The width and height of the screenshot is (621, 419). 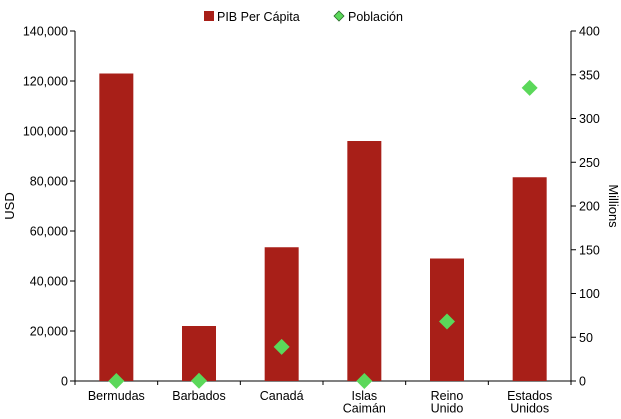 I want to click on y-axis-left-label: USD, so click(x=9, y=205).